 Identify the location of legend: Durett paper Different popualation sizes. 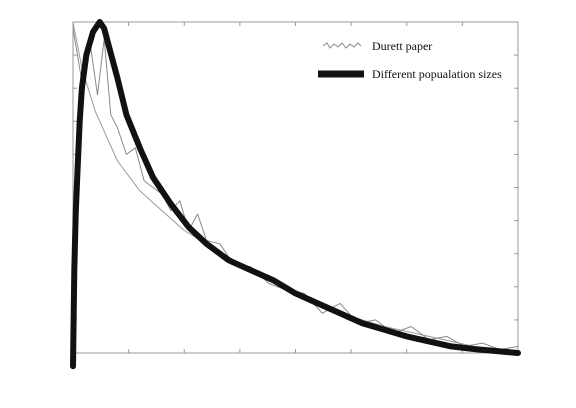
(410, 60).